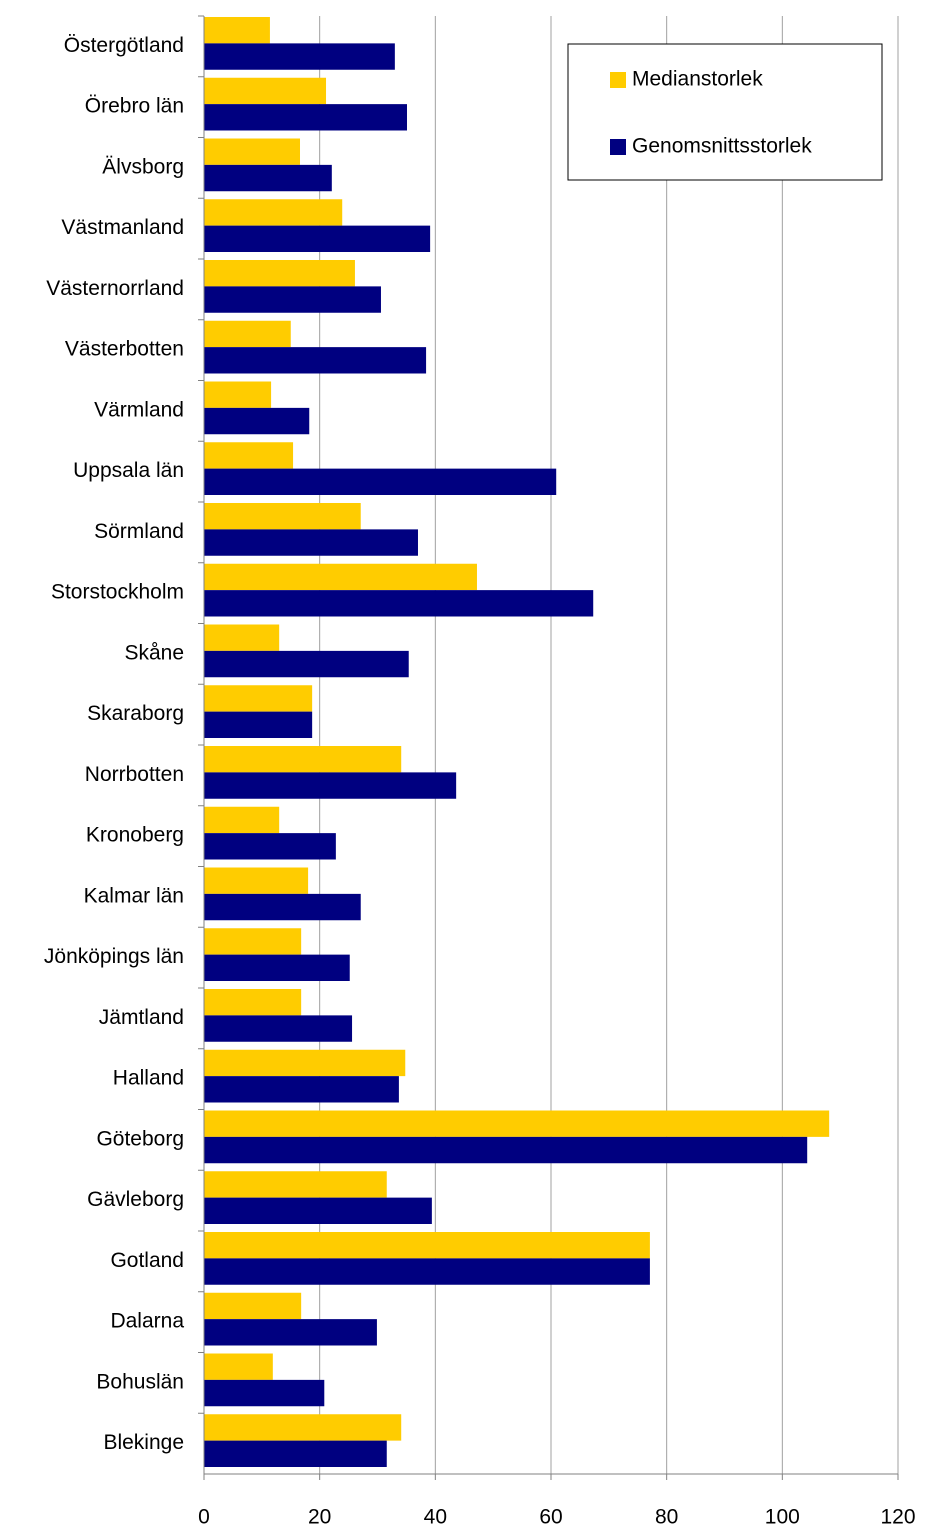  What do you see at coordinates (128, 470) in the screenshot?
I see `y-tick-label: Uppsala län` at bounding box center [128, 470].